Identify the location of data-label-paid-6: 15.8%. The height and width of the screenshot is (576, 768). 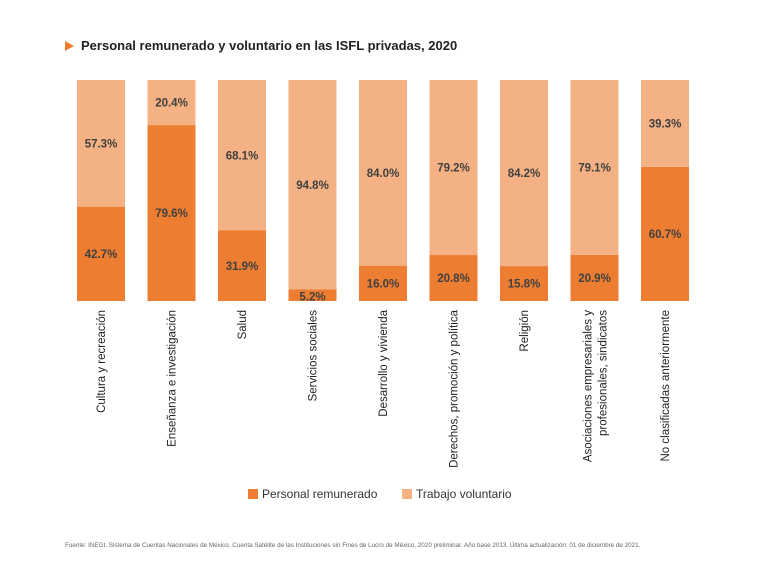
(524, 285).